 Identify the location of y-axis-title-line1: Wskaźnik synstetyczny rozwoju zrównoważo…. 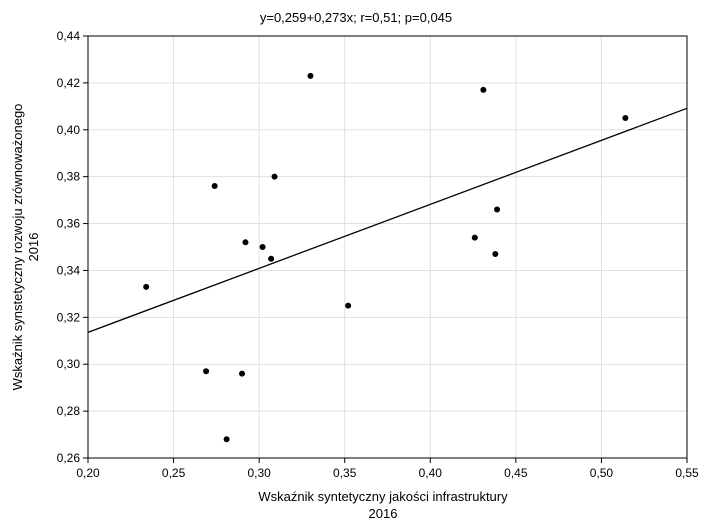
(17, 247).